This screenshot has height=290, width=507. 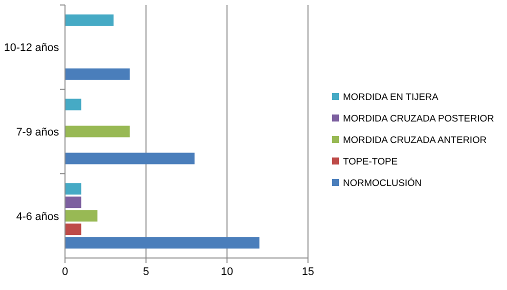 I want to click on legend-label: MORDIDA CRUZADA POSTERIOR, so click(x=418, y=119).